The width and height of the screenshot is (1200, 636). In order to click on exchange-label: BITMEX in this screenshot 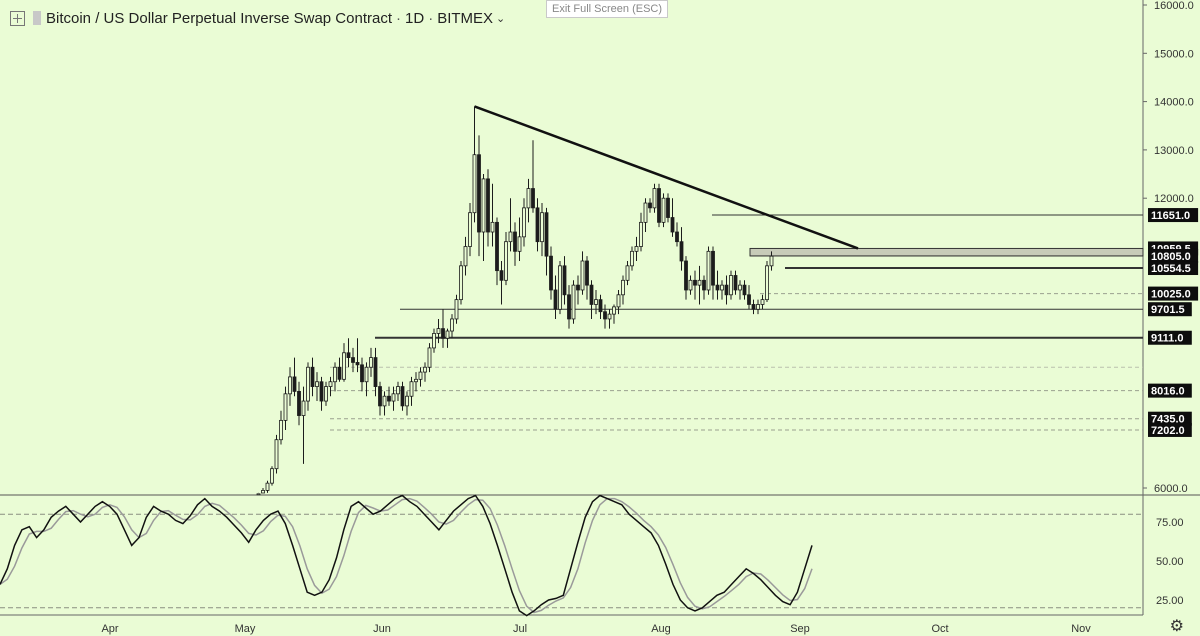, I will do `click(465, 18)`.